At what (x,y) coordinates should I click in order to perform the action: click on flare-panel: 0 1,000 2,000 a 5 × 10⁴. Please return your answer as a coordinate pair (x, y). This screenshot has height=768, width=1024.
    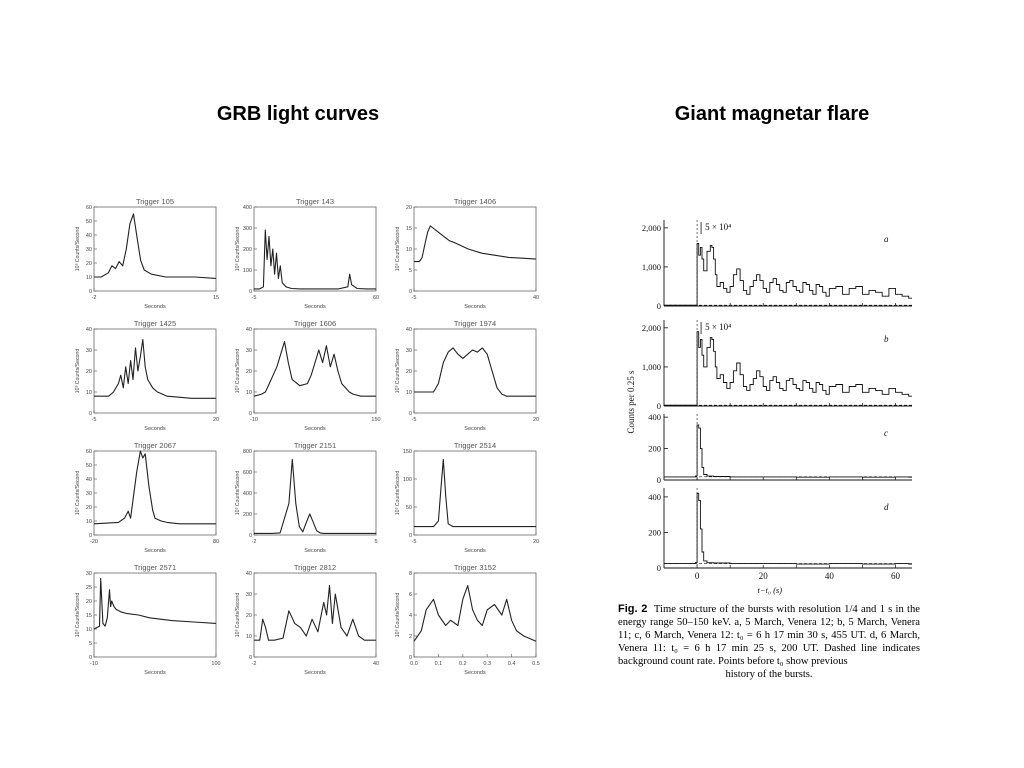
    Looking at the image, I should click on (777, 265).